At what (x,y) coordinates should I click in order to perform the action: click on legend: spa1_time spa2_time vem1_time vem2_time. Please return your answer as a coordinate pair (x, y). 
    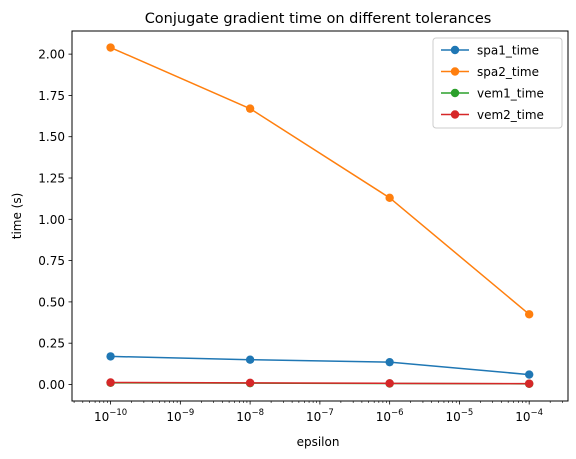
    Looking at the image, I should click on (497, 83).